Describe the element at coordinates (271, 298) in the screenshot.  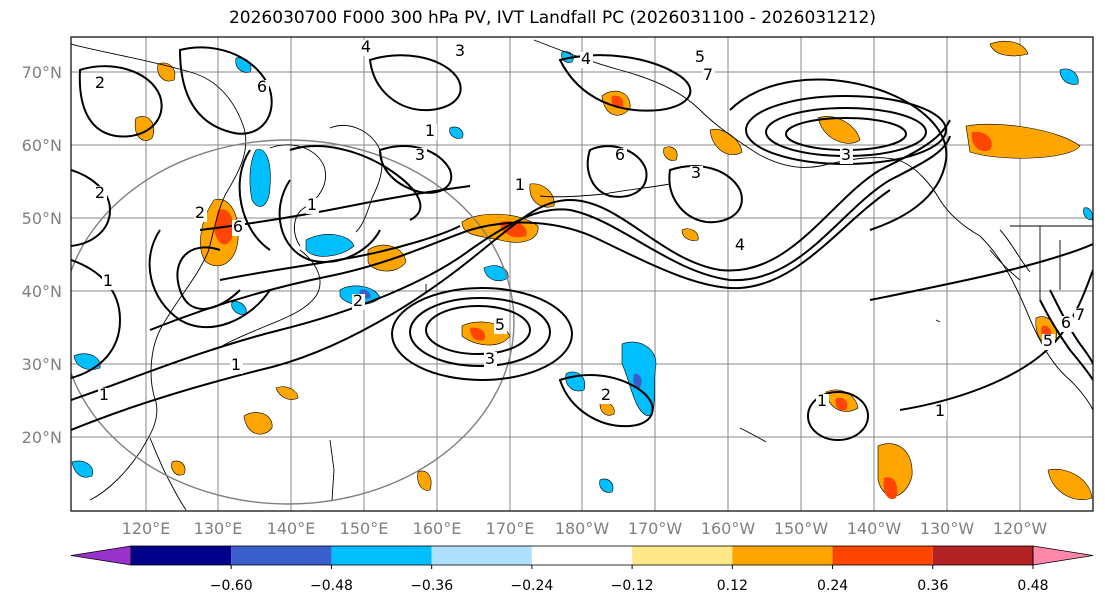
I see `japan` at that location.